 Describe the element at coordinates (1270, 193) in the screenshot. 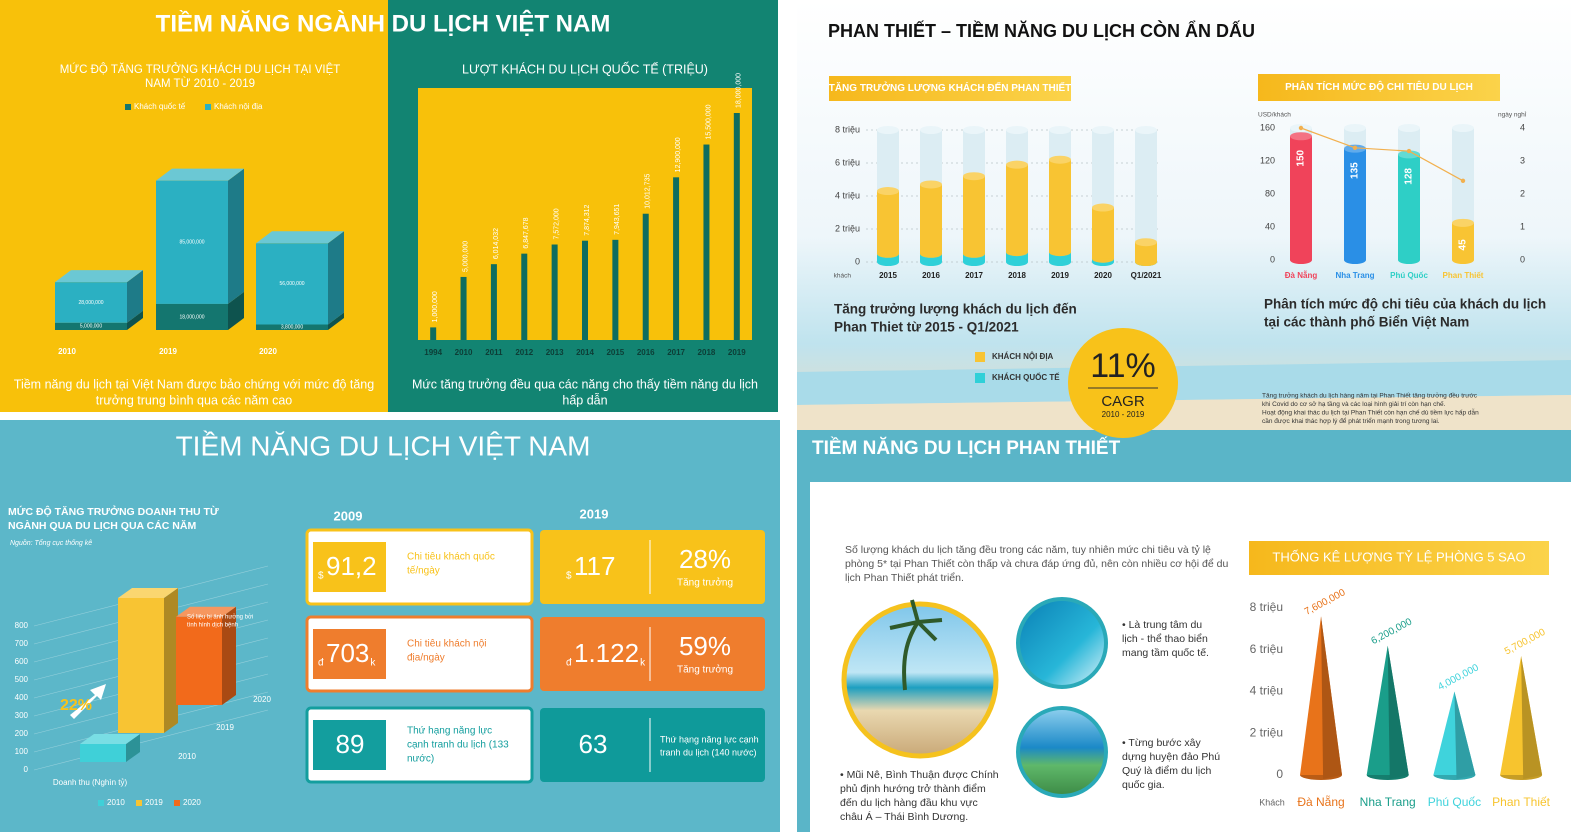

I see `y-tick-label: 80` at that location.